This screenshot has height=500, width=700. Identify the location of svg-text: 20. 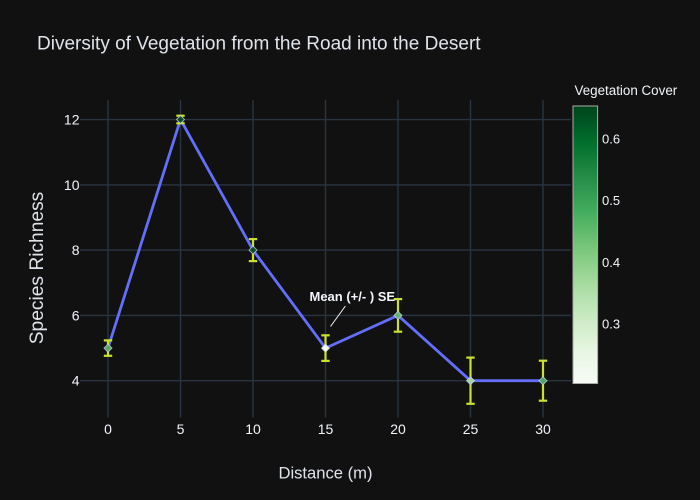
(398, 429).